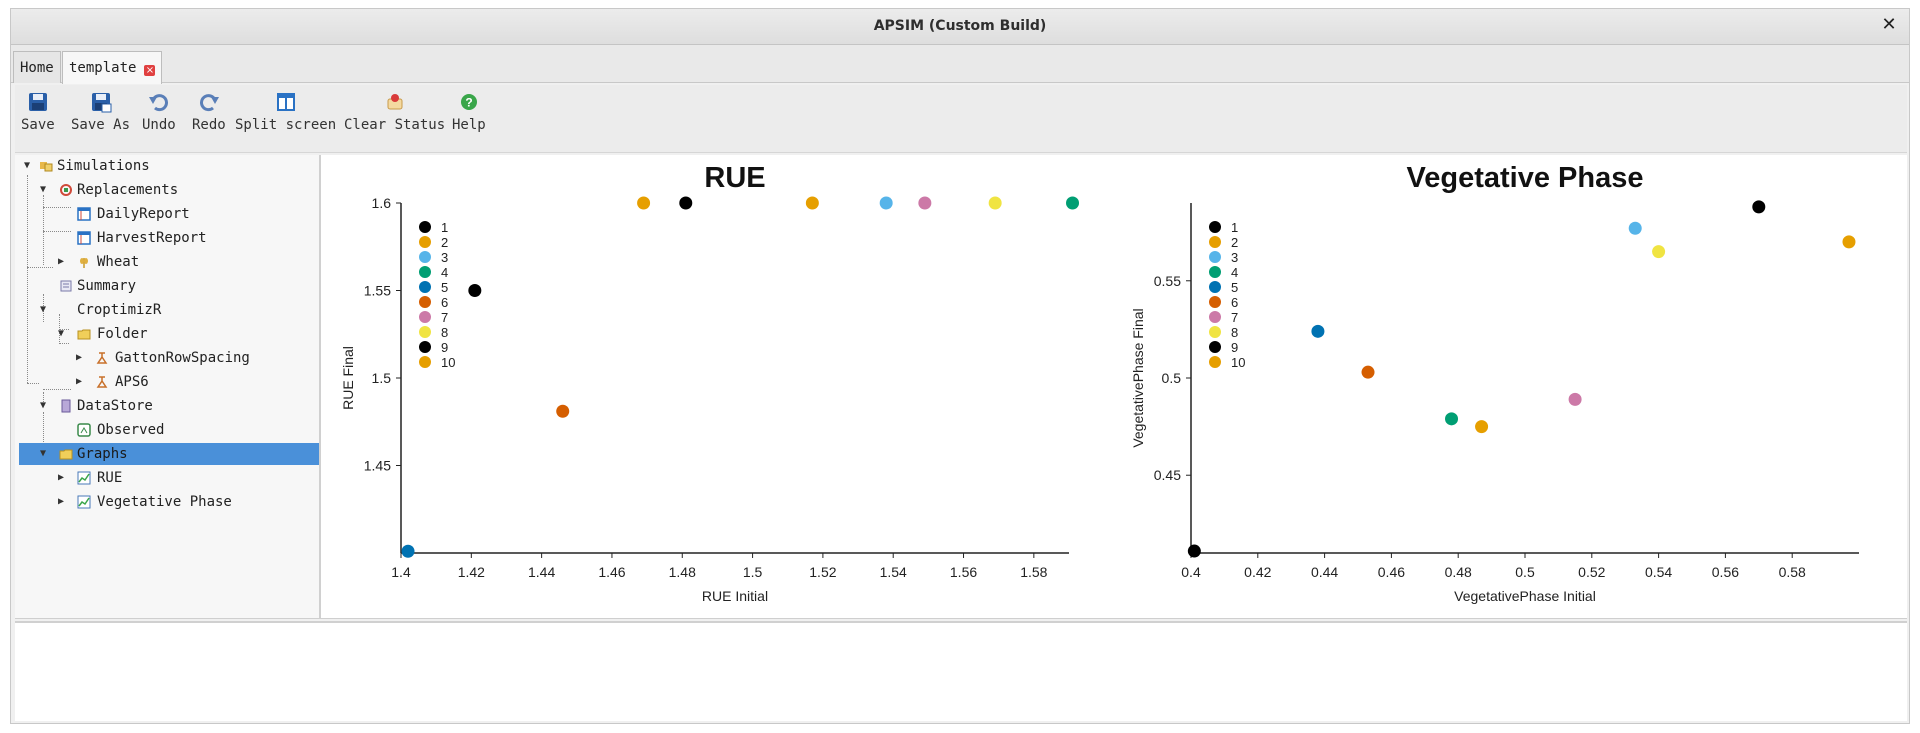 This screenshot has height=733, width=1920. What do you see at coordinates (444, 257) in the screenshot?
I see `legend-label: 3` at bounding box center [444, 257].